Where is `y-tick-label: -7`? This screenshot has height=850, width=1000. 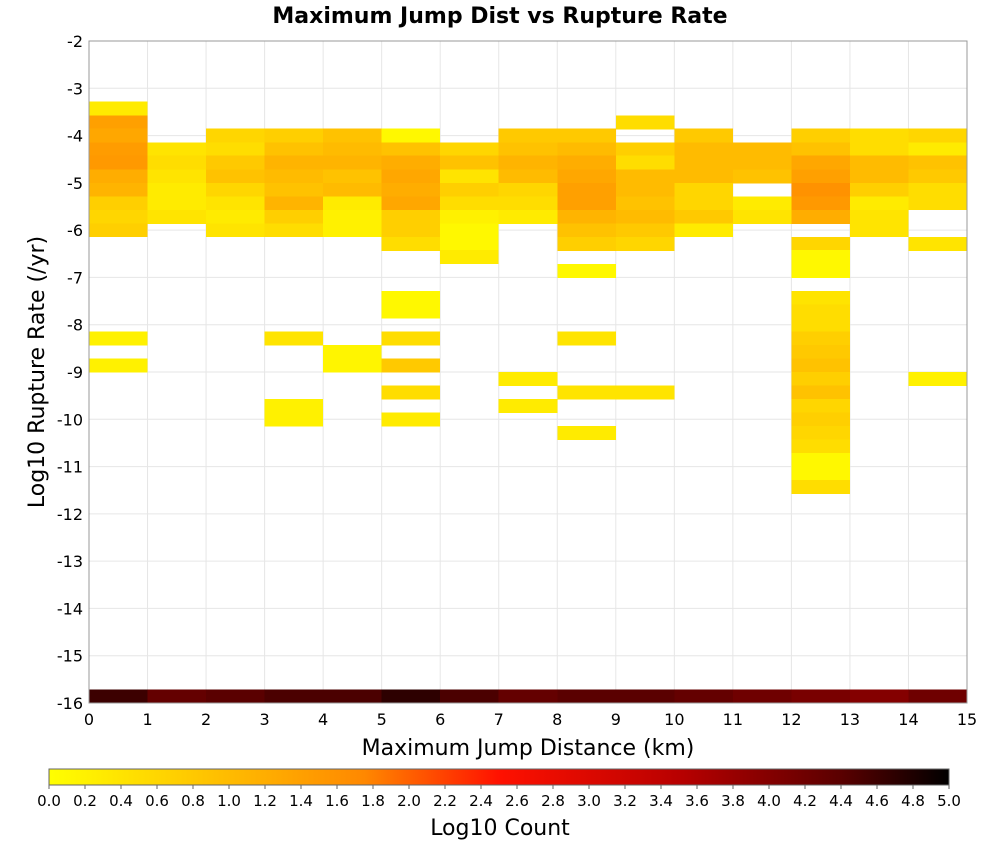
y-tick-label: -7 is located at coordinates (75, 277).